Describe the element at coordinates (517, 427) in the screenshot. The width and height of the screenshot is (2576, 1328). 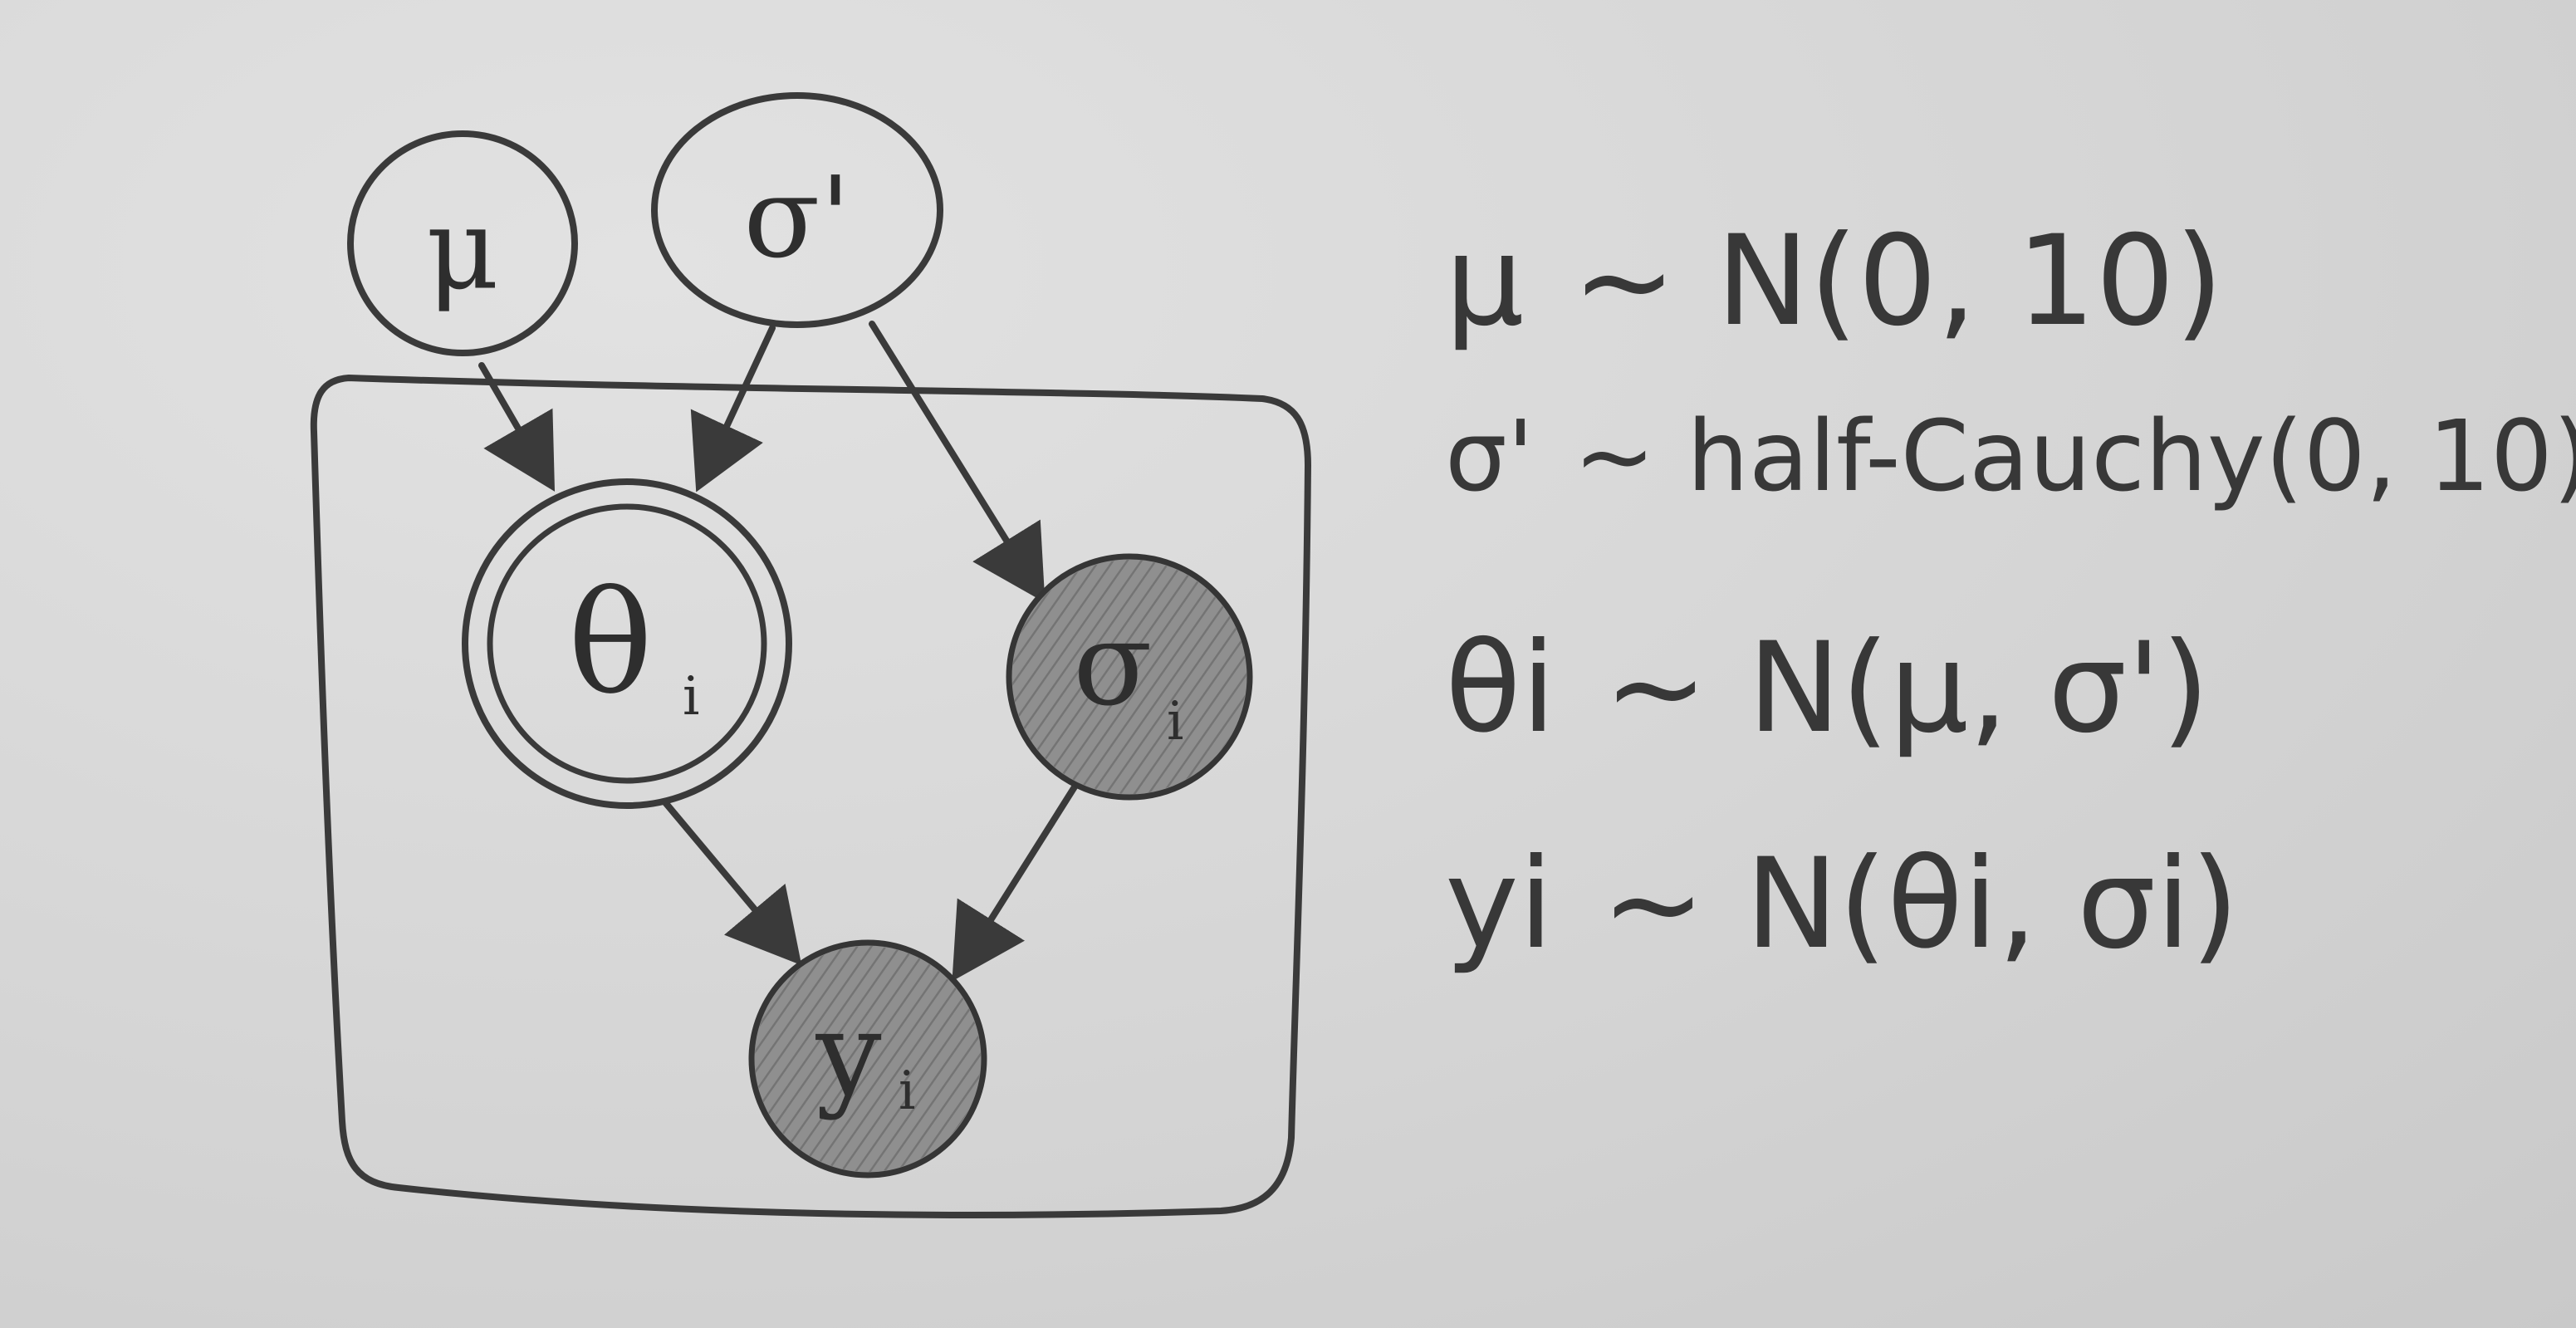
I see `edge-mu-to-theta` at that location.